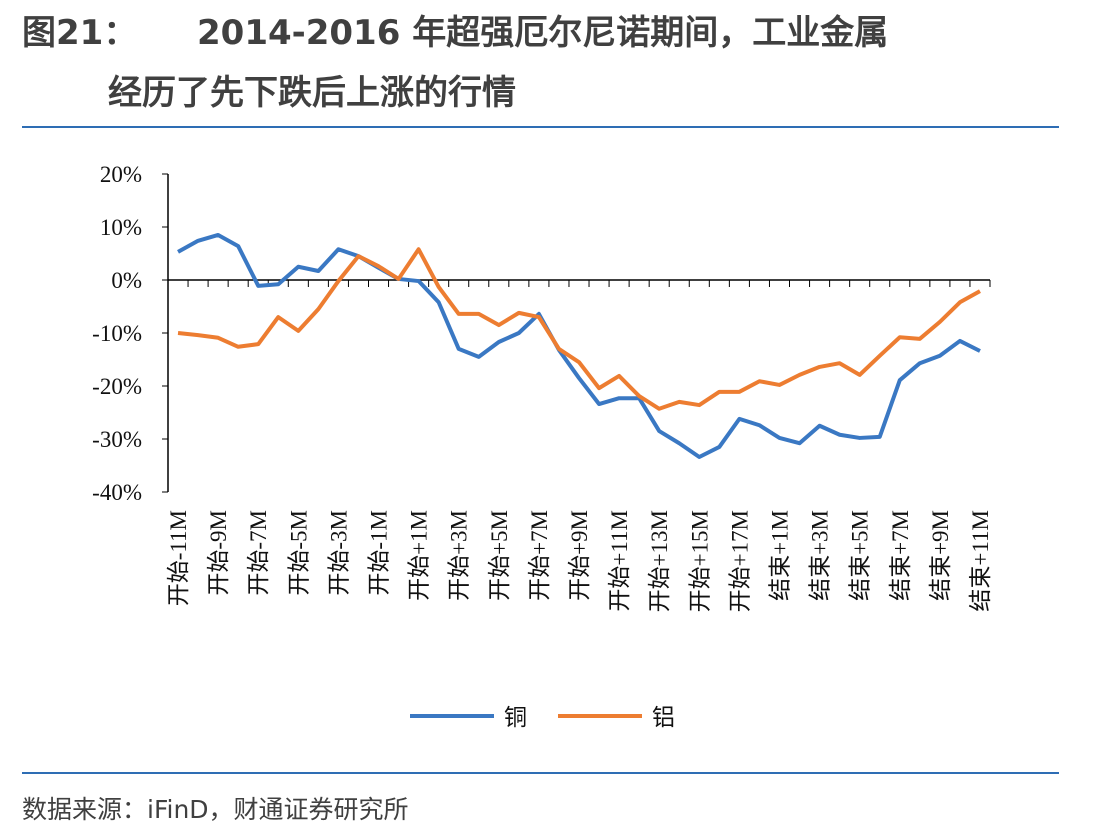  I want to click on series-line, so click(579, 329).